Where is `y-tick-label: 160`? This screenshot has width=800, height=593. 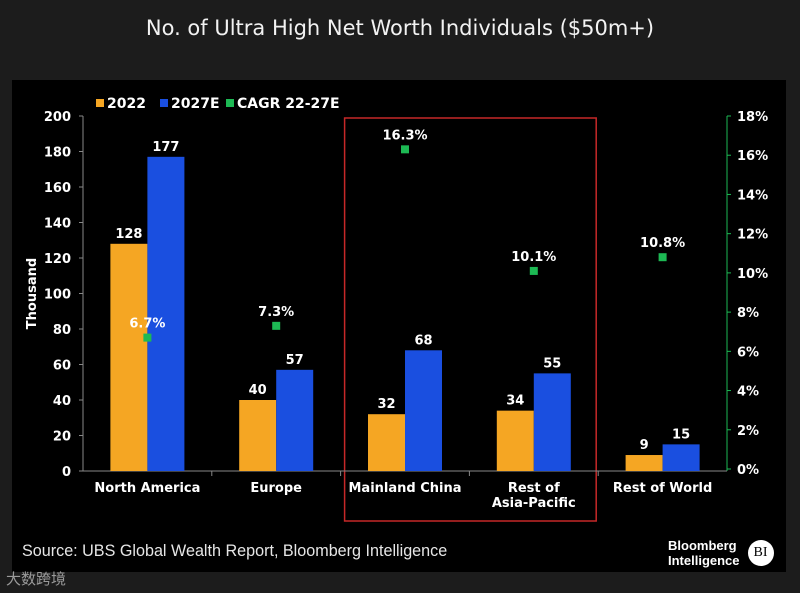 y-tick-label: 160 is located at coordinates (57, 188).